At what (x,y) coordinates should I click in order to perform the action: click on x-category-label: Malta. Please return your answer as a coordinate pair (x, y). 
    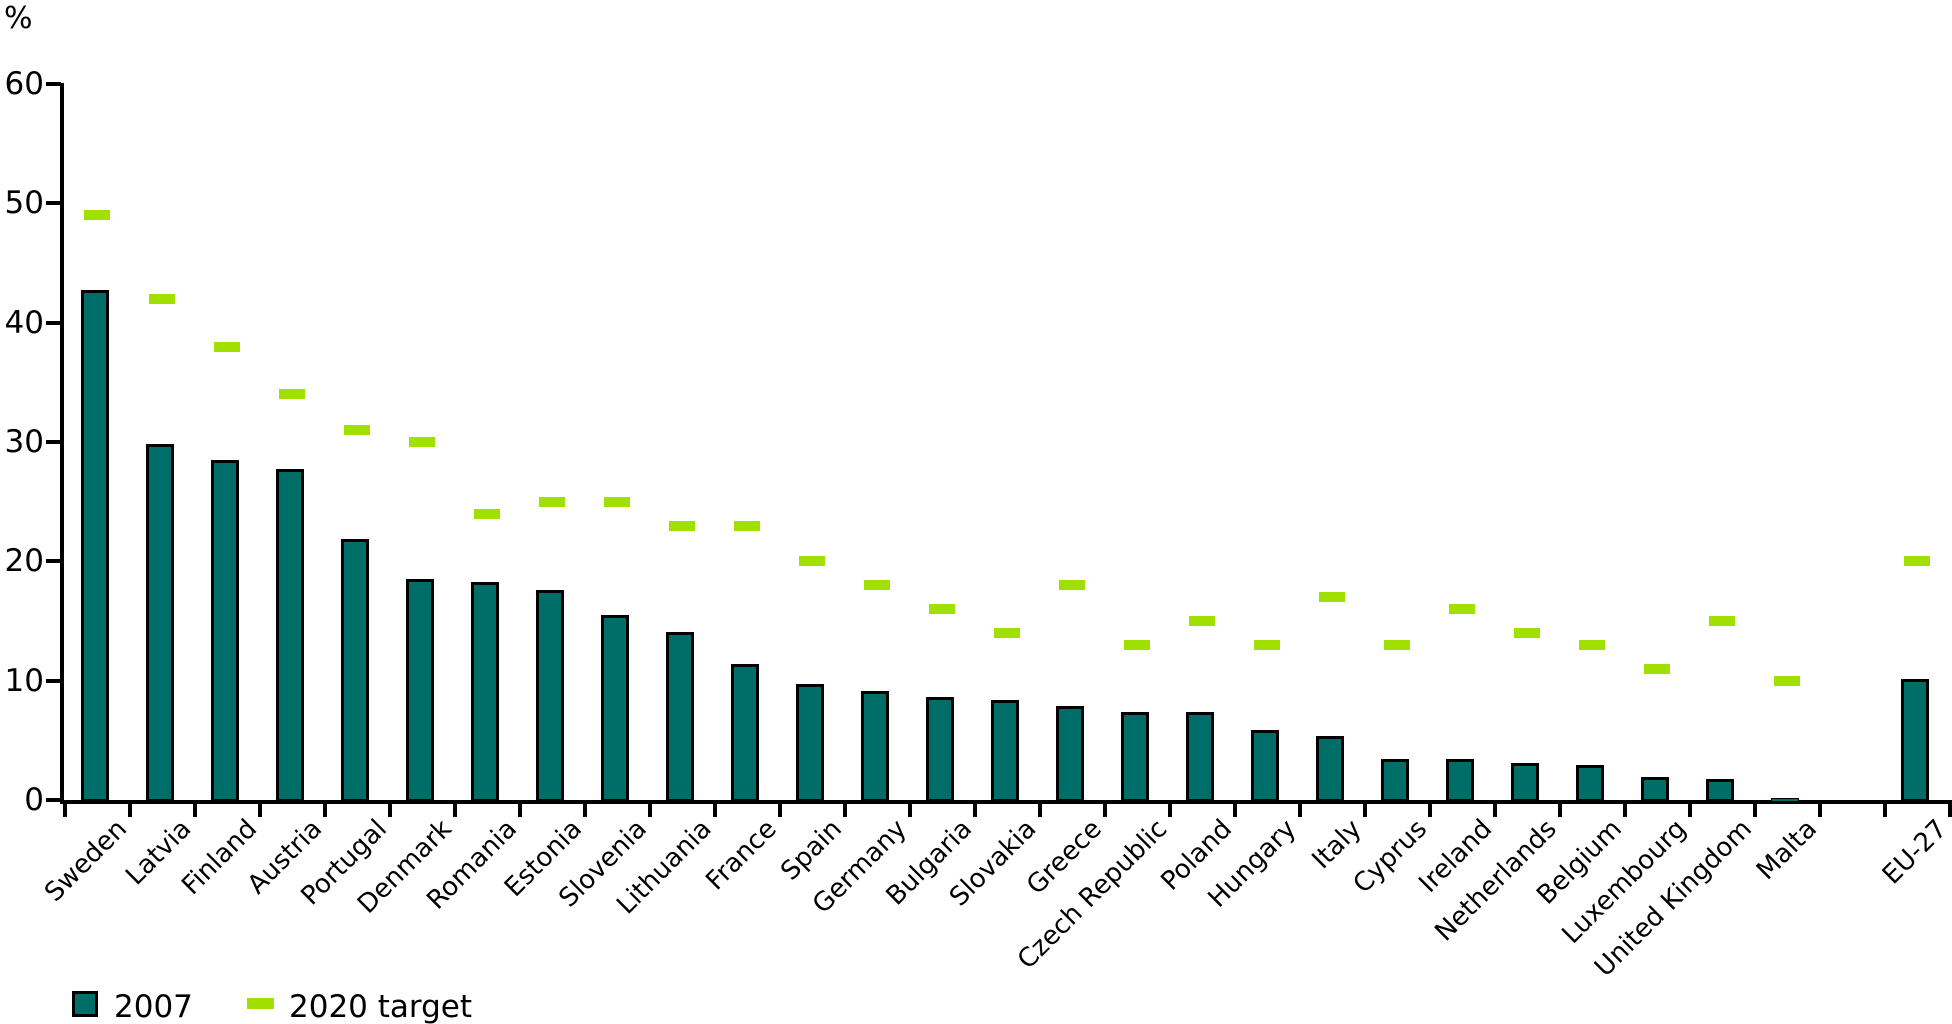
    Looking at the image, I should click on (1786, 850).